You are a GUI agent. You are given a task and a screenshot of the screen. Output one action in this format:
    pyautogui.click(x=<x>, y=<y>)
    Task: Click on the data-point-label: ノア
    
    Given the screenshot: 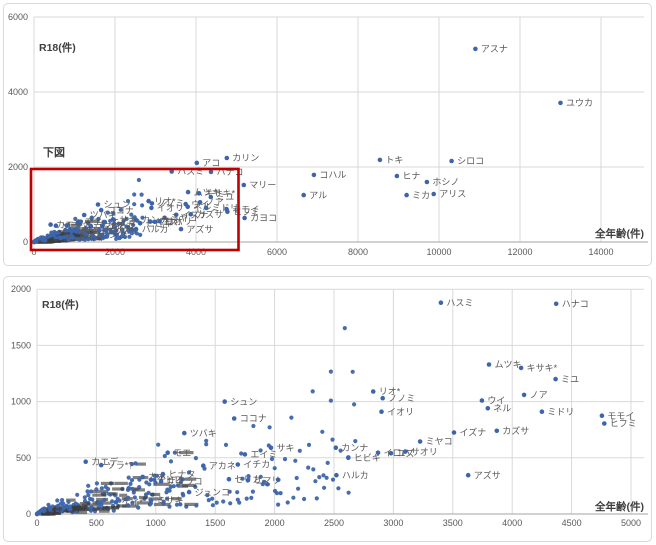 What is the action you would take?
    pyautogui.click(x=539, y=395)
    